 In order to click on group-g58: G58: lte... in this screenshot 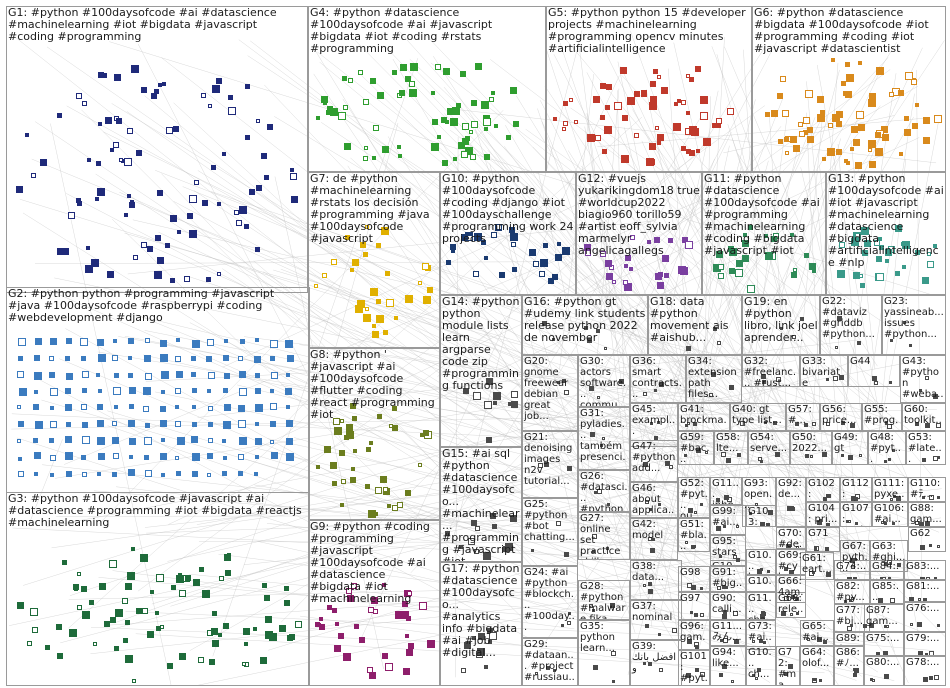, I will do `click(731, 448)`.